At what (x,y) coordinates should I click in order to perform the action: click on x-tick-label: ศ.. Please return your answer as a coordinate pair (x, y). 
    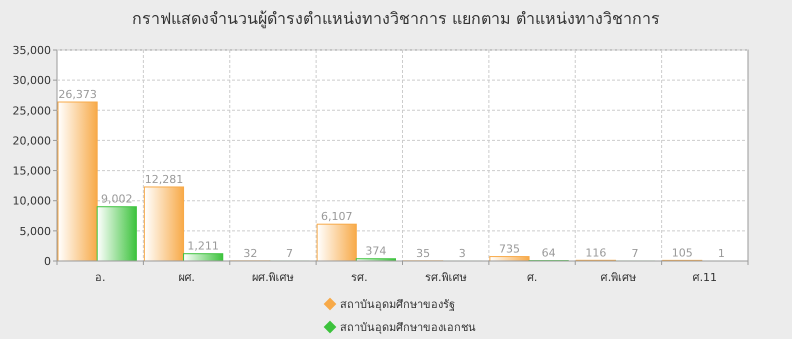
    Looking at the image, I should click on (532, 277).